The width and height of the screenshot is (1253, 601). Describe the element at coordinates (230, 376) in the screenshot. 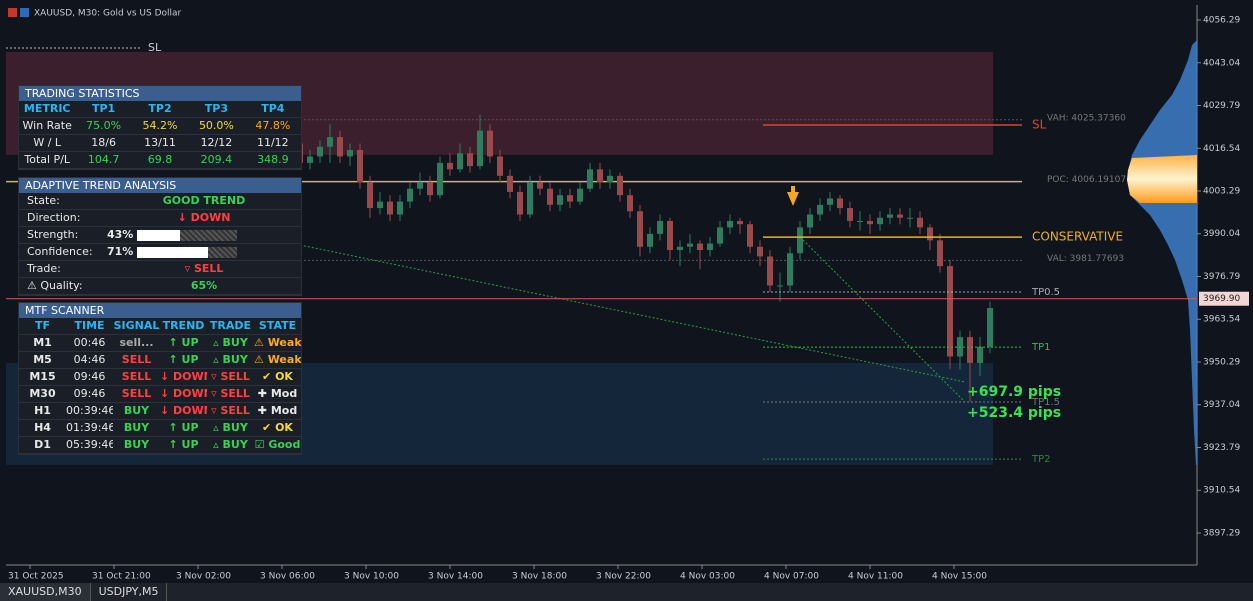

I see `cell: ▿ SELL` at that location.